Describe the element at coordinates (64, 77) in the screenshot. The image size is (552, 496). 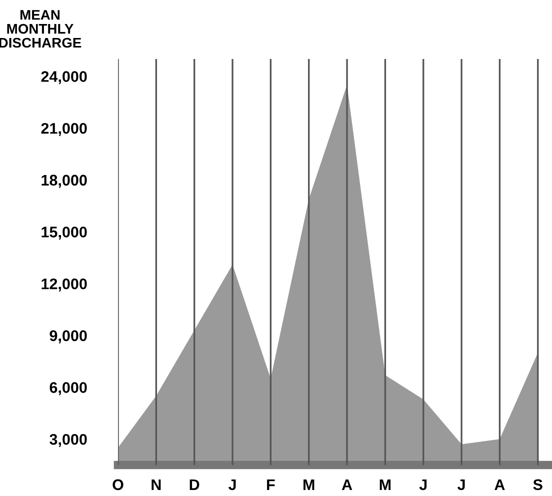
I see `y-tick-label: 24,000` at that location.